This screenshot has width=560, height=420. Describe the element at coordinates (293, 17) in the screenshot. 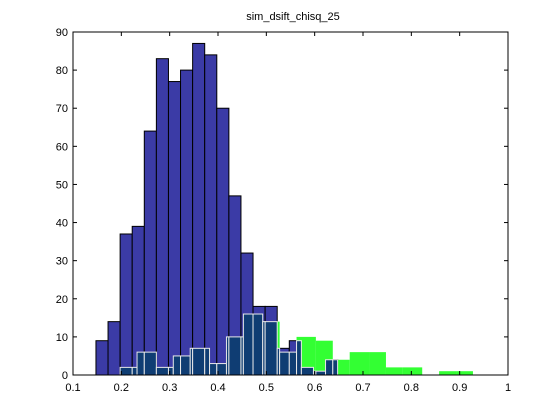

I see `chart-title: sim_dsift_chisq_25` at that location.